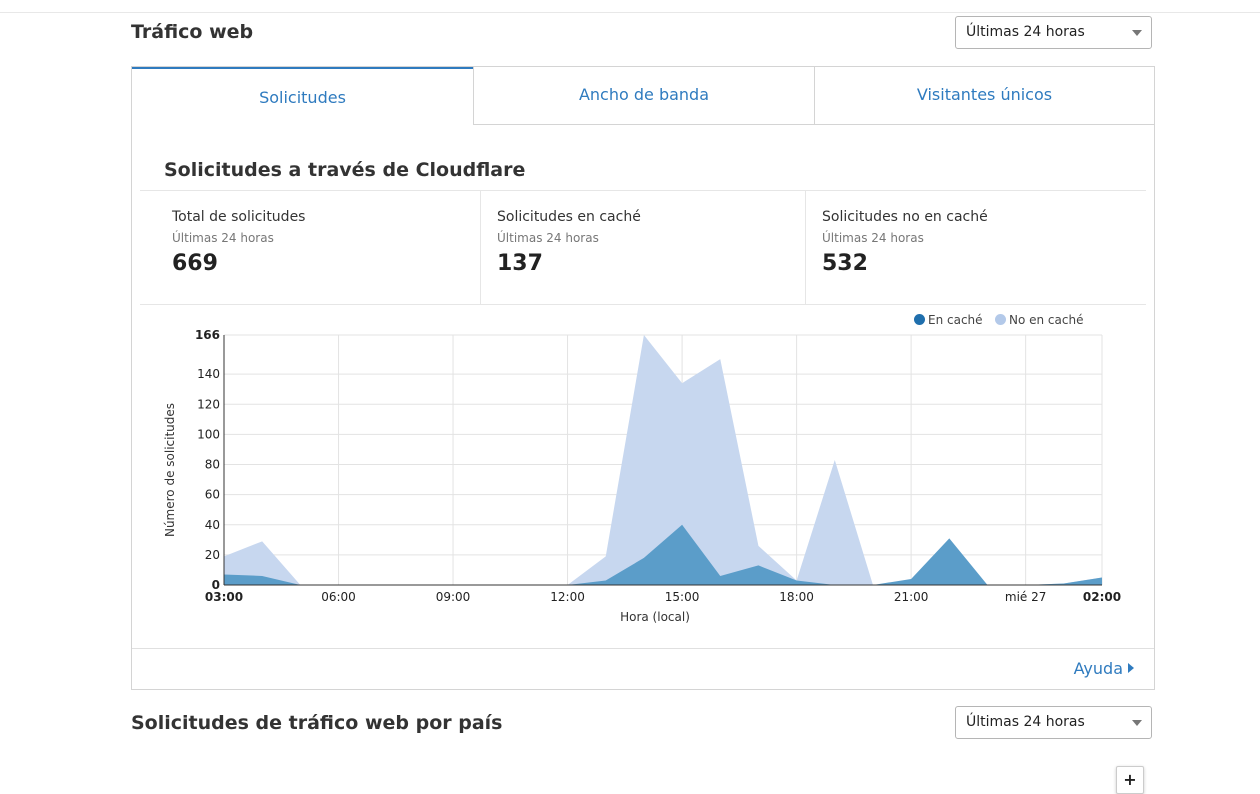 Image resolution: width=1260 pixels, height=794 pixels. Describe the element at coordinates (845, 263) in the screenshot. I see `stat-value: 532` at that location.